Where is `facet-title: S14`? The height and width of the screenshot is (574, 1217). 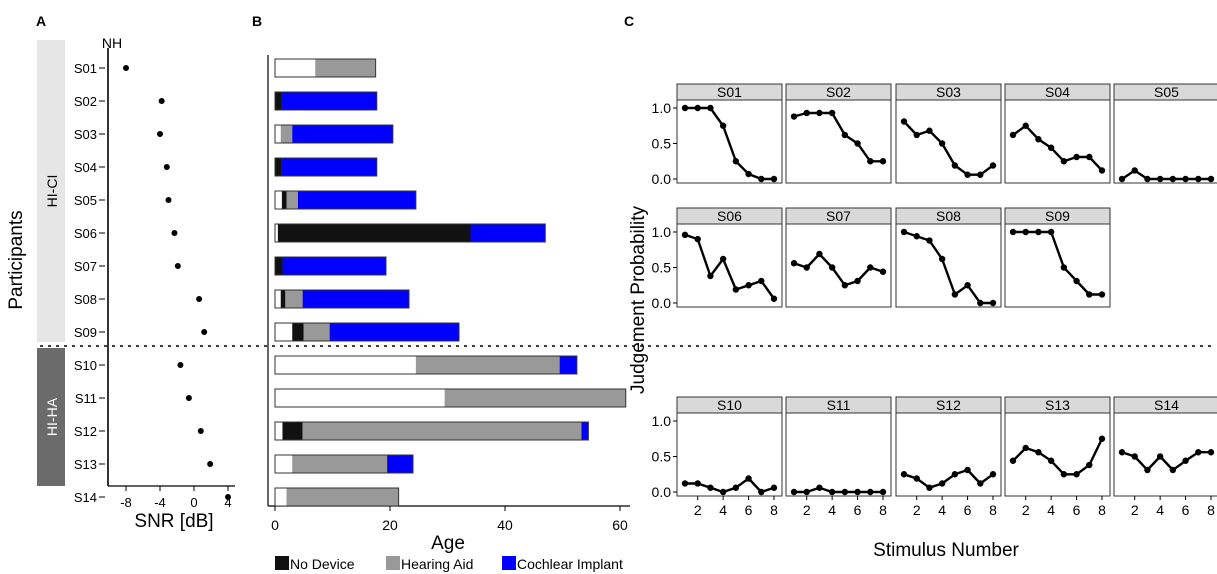 facet-title: S14 is located at coordinates (1166, 405).